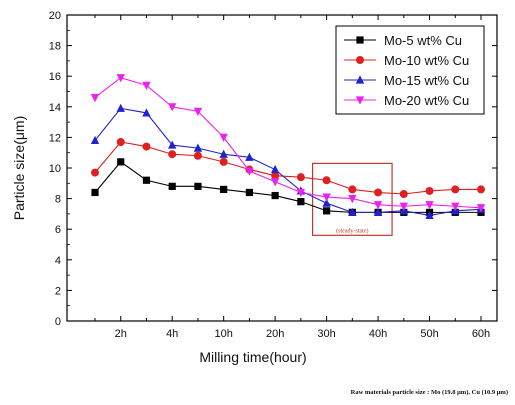  I want to click on legend-item: Mo-15 wt% Cu, so click(406, 80).